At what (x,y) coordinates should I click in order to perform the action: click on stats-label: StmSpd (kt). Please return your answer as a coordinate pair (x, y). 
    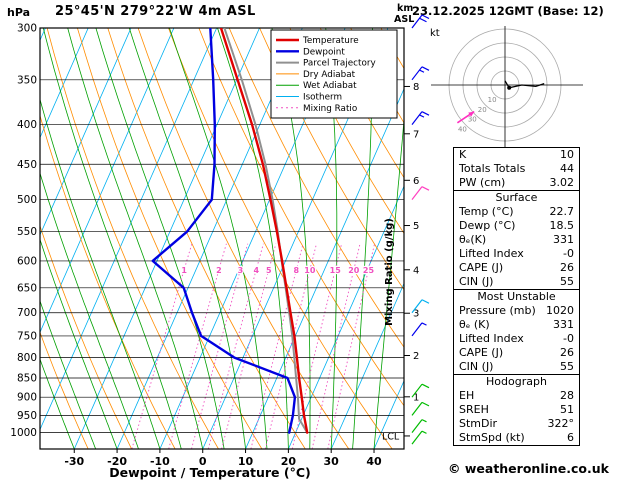
    Looking at the image, I should click on (492, 437).